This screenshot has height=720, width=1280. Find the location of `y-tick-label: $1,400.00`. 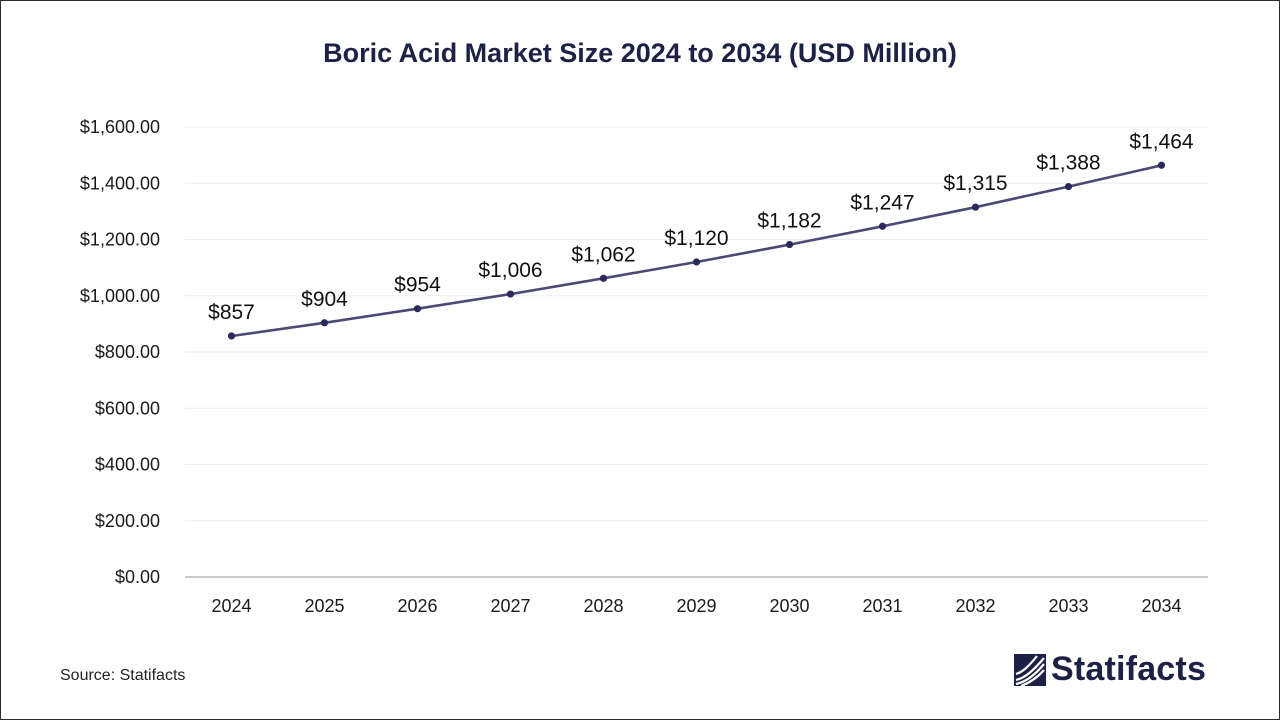

y-tick-label: $1,400.00 is located at coordinates (120, 183).